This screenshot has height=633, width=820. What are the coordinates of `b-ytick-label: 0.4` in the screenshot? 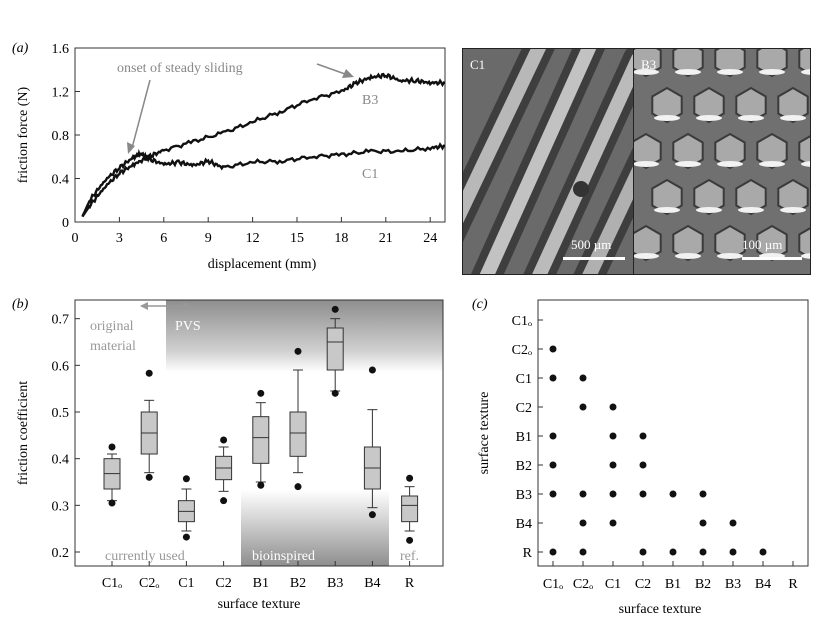 It's located at (61, 460).